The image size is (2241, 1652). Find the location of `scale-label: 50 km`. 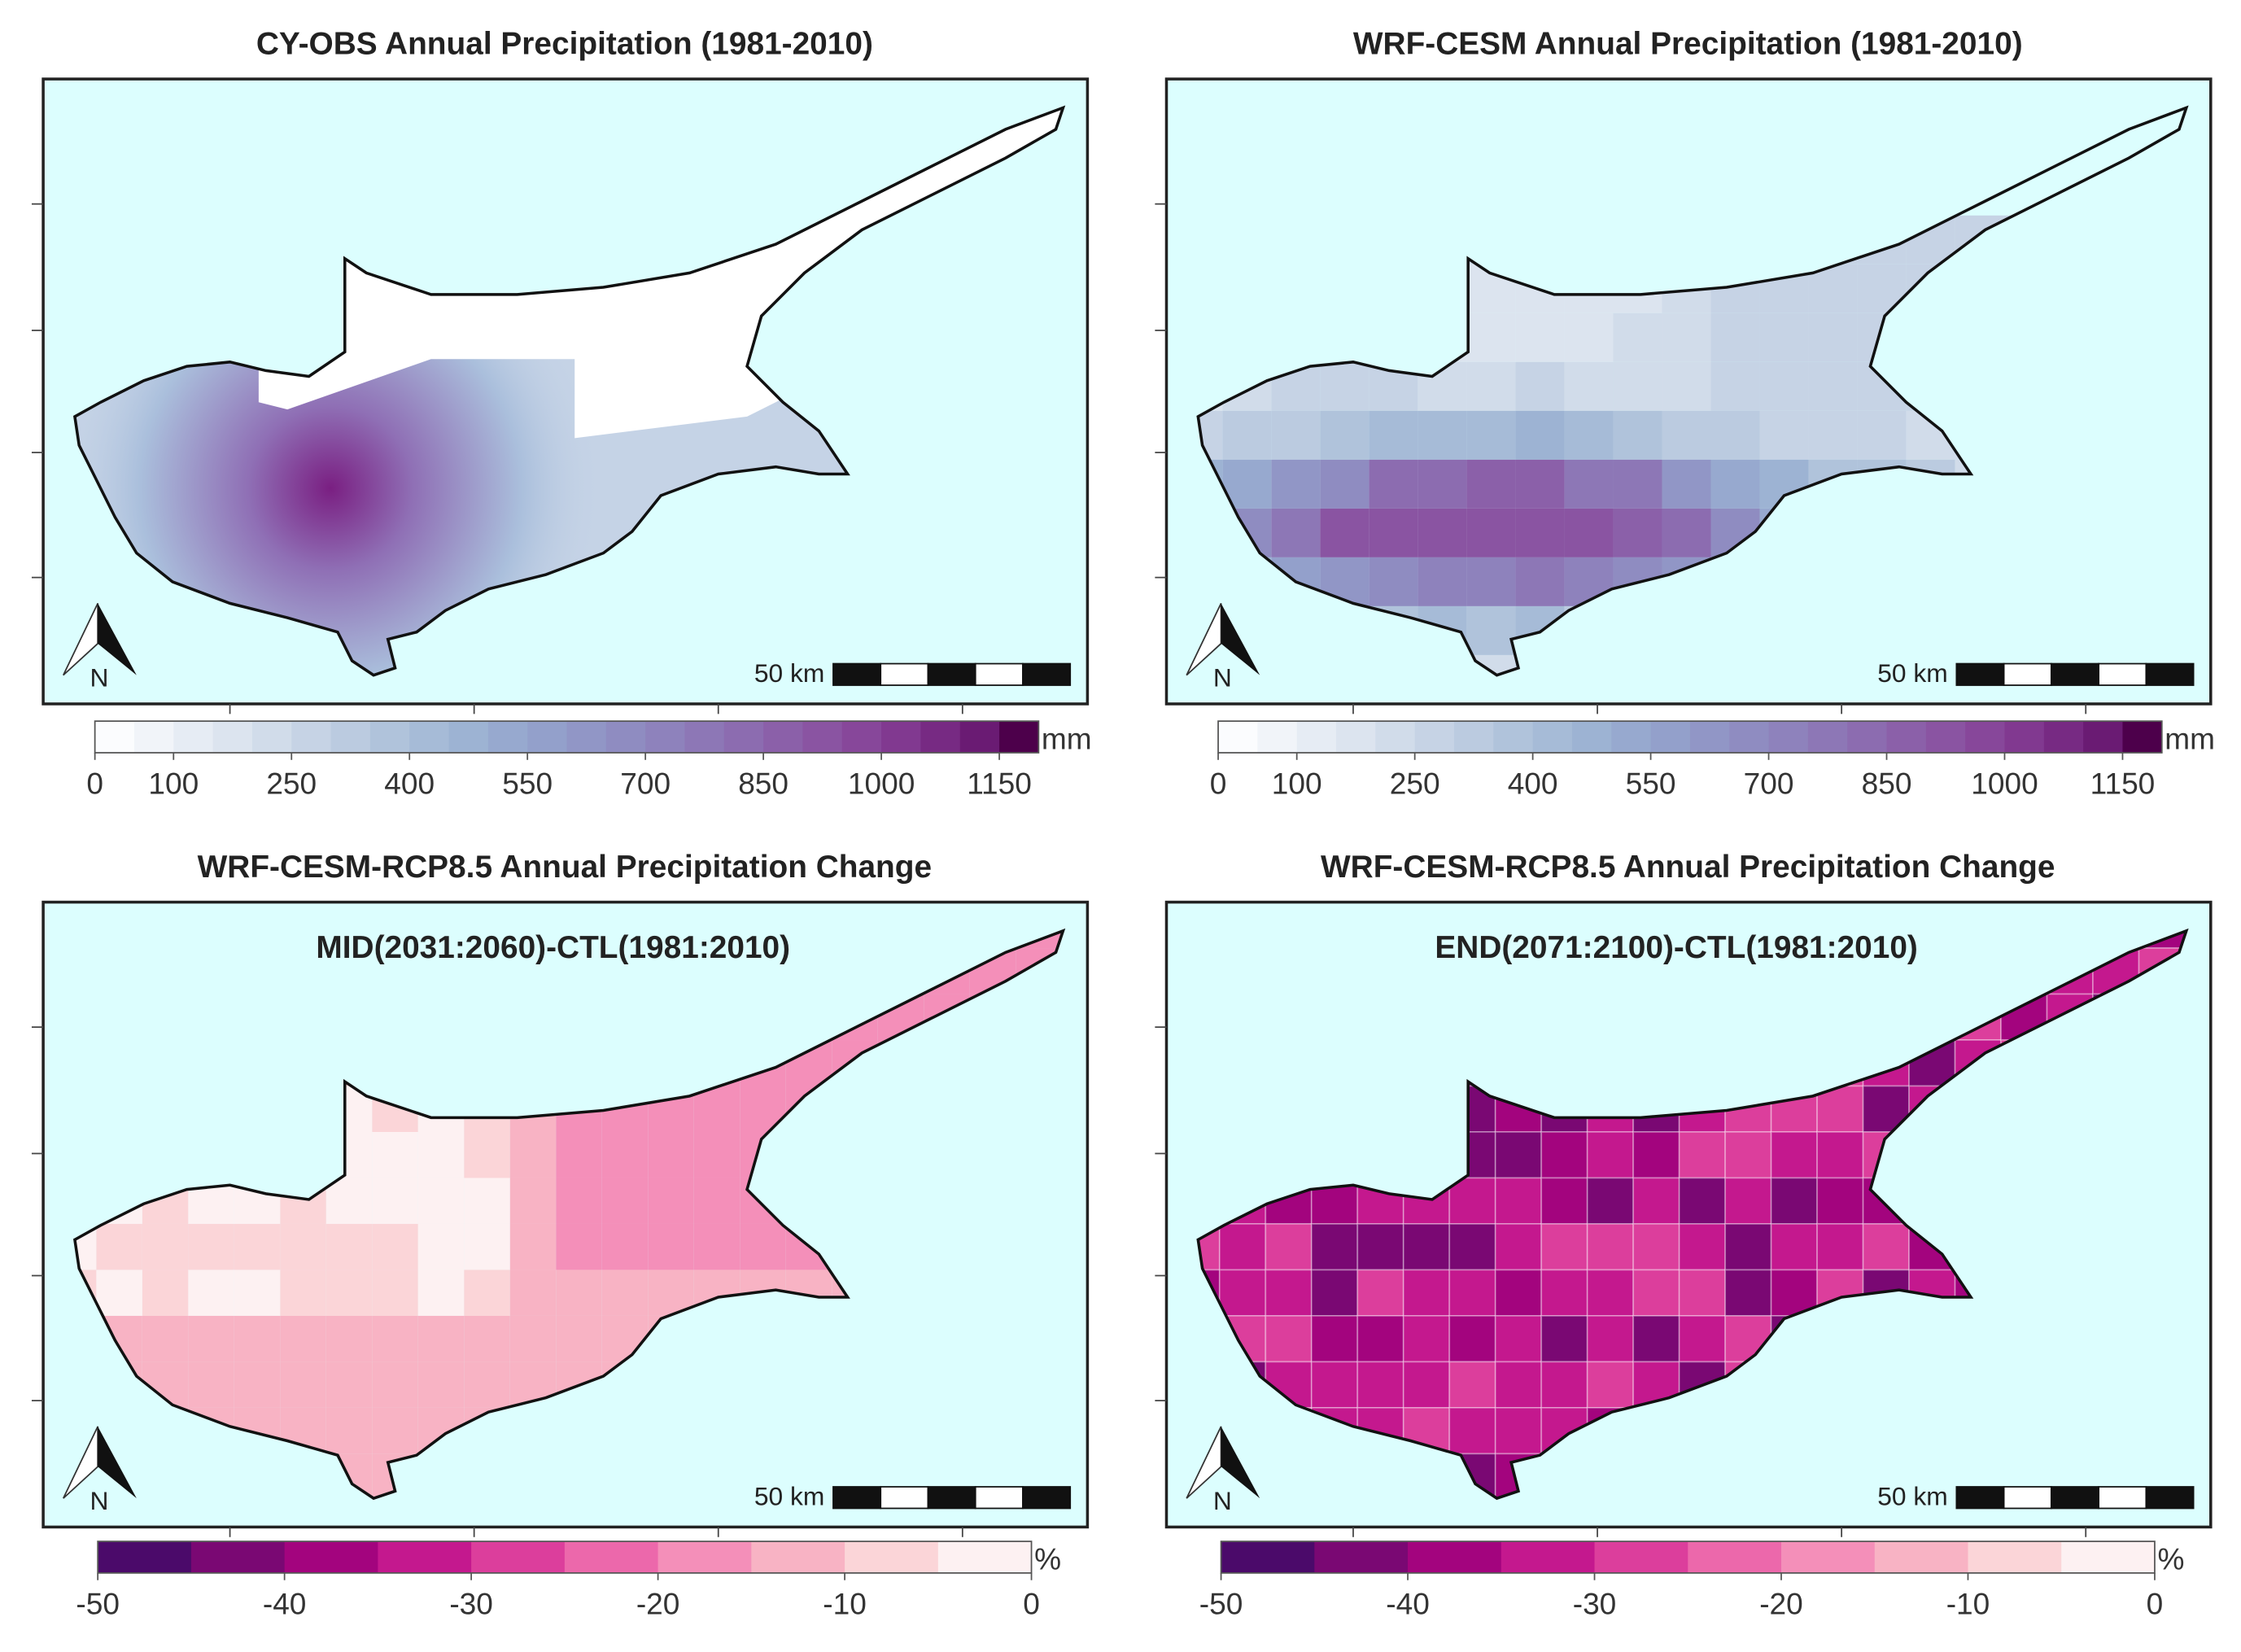

scale-label: 50 km is located at coordinates (1912, 1496).